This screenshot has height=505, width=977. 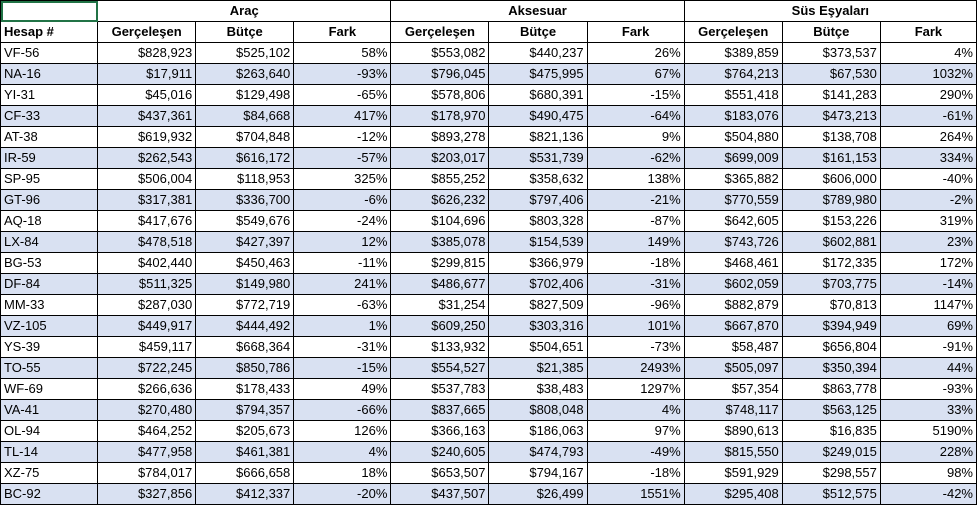 I want to click on sus-actual-cell: $57,354, so click(x=733, y=389).